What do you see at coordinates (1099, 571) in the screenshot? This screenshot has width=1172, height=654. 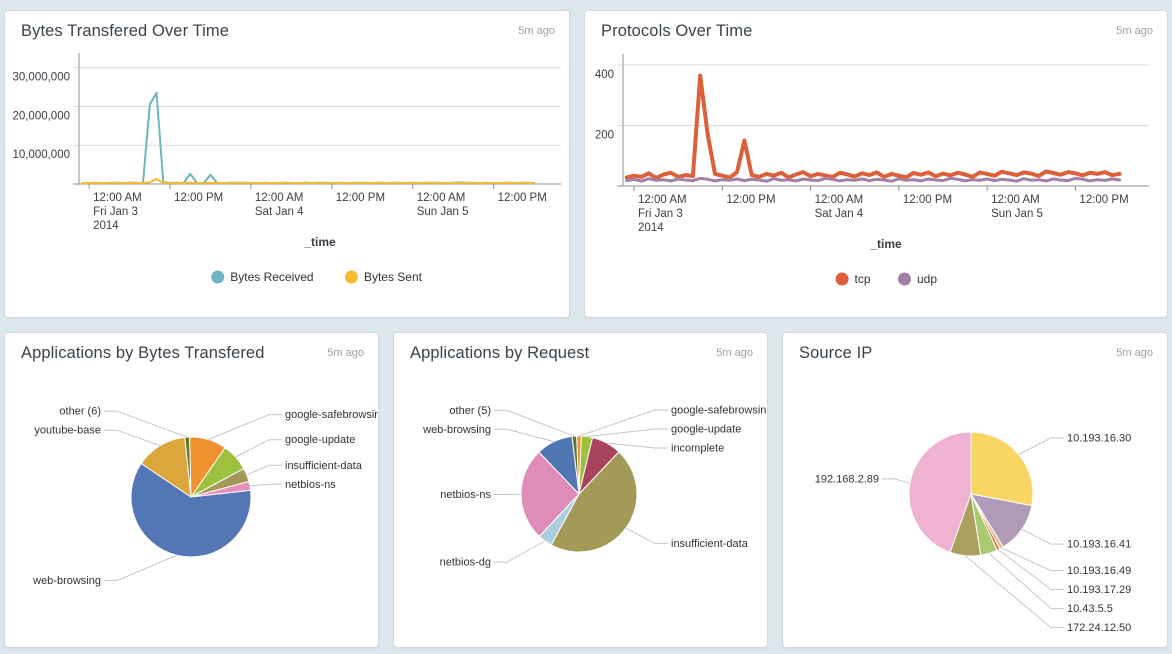 I see `pie-slice-label: 10.193.16.49` at bounding box center [1099, 571].